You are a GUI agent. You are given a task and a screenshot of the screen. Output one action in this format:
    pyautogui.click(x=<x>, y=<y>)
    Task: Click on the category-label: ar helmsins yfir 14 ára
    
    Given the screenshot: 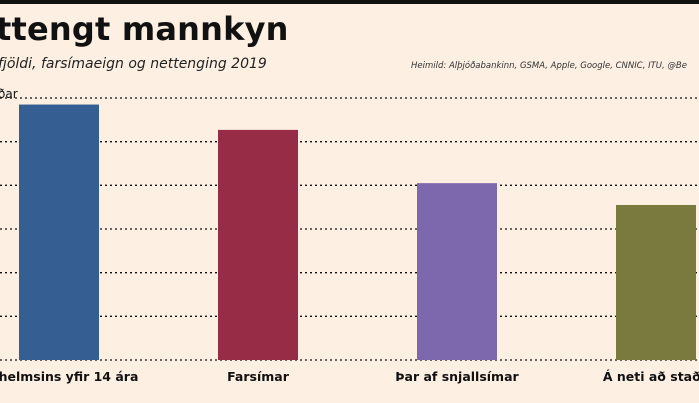 What is the action you would take?
    pyautogui.click(x=69, y=376)
    